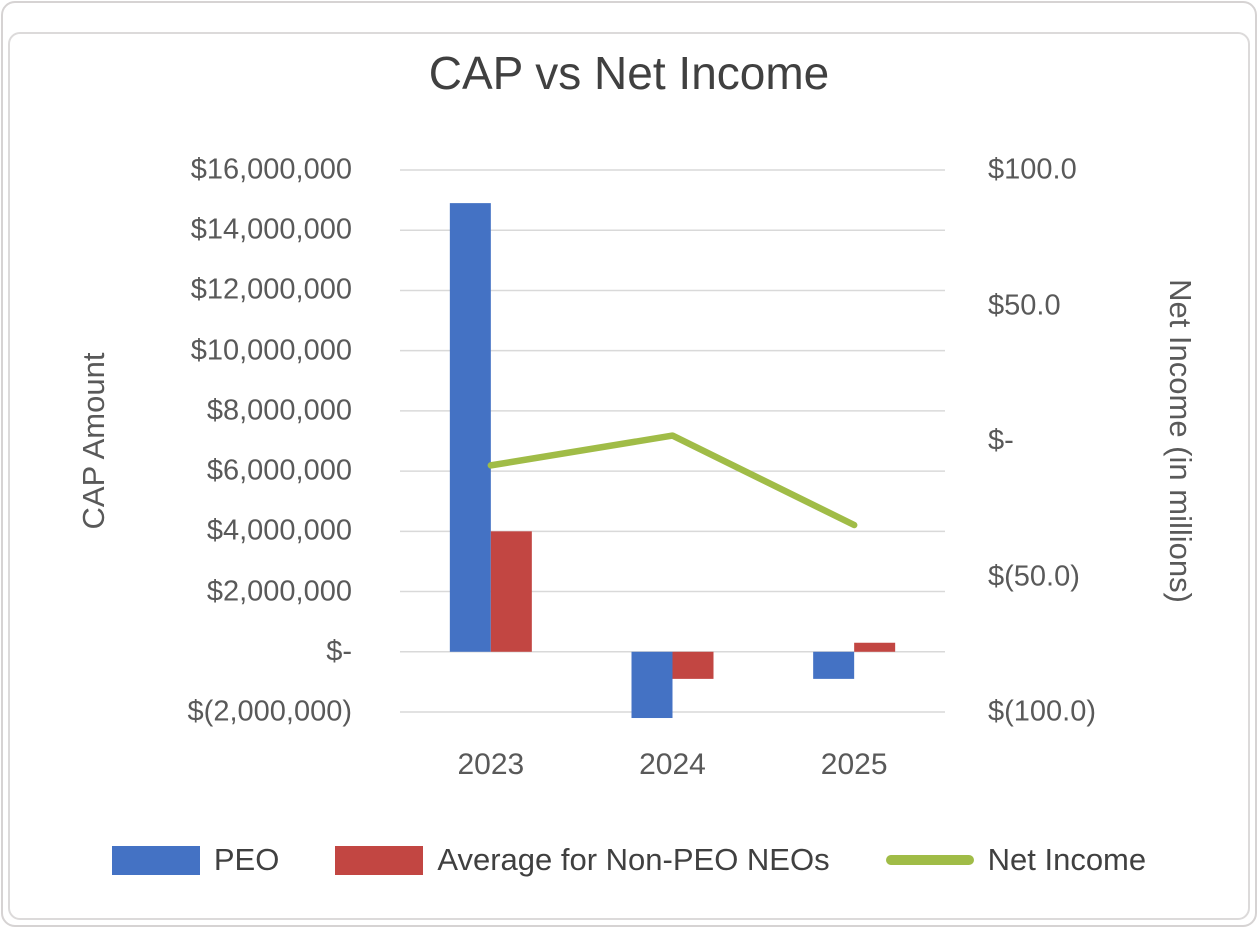  Describe the element at coordinates (379, 860) in the screenshot. I see `legend-swatch-average-for-non-peo-neos` at that location.